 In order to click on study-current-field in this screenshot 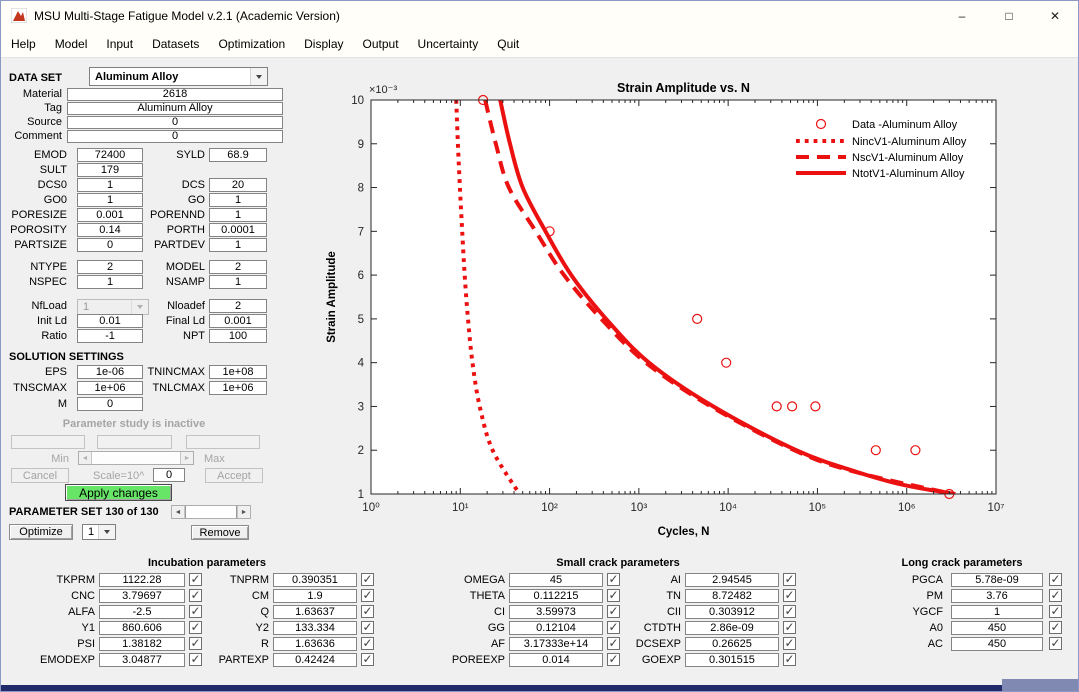, I will do `click(134, 442)`.